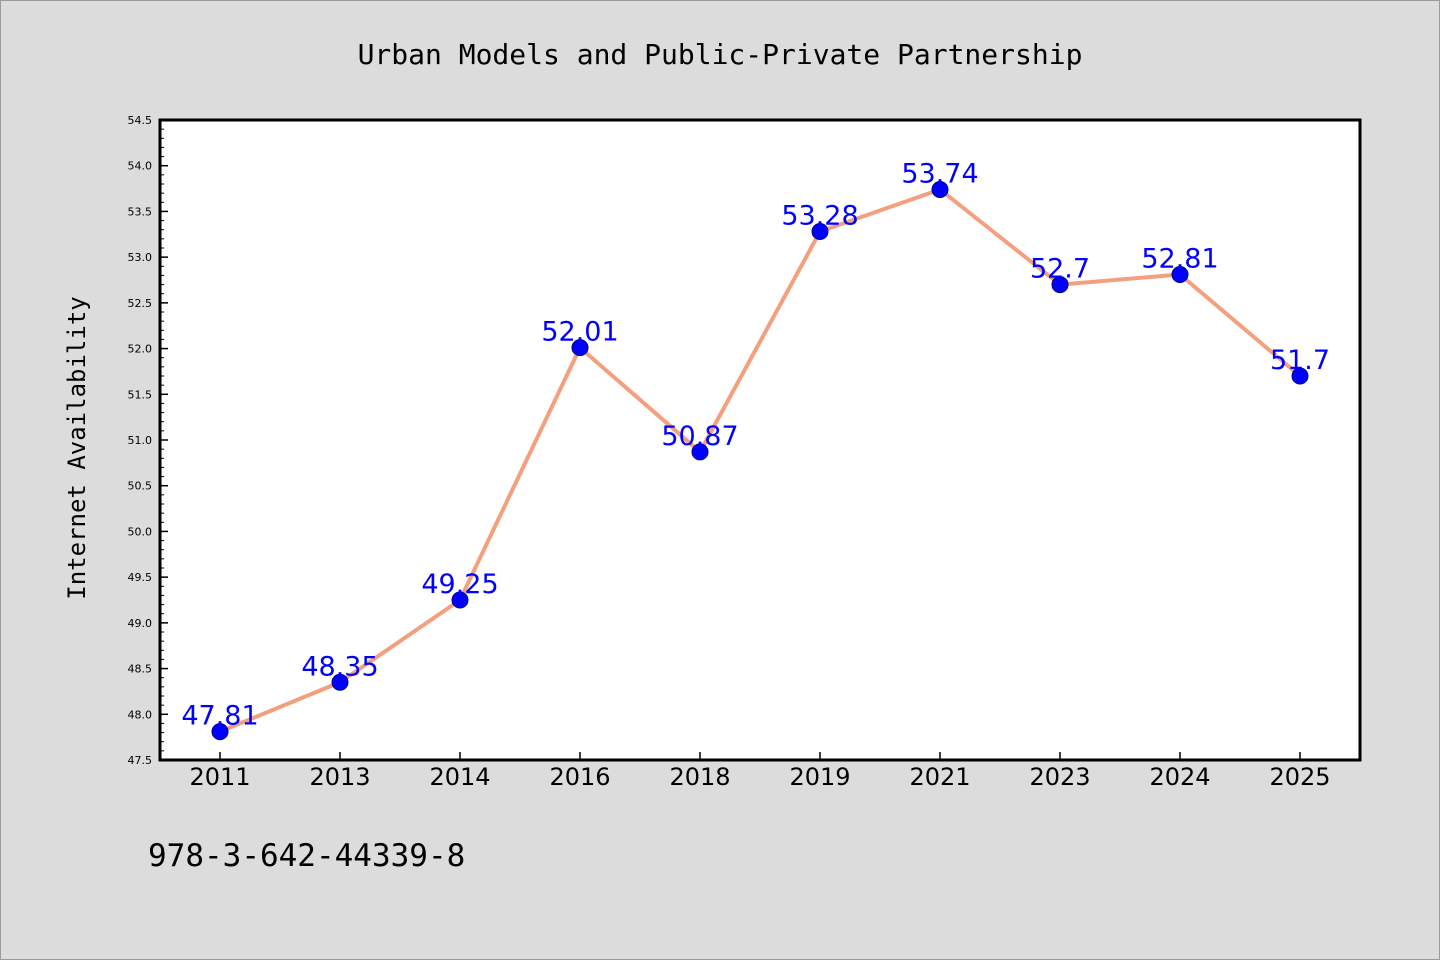 The width and height of the screenshot is (1440, 960). I want to click on x-tick-label: 2013, so click(339, 777).